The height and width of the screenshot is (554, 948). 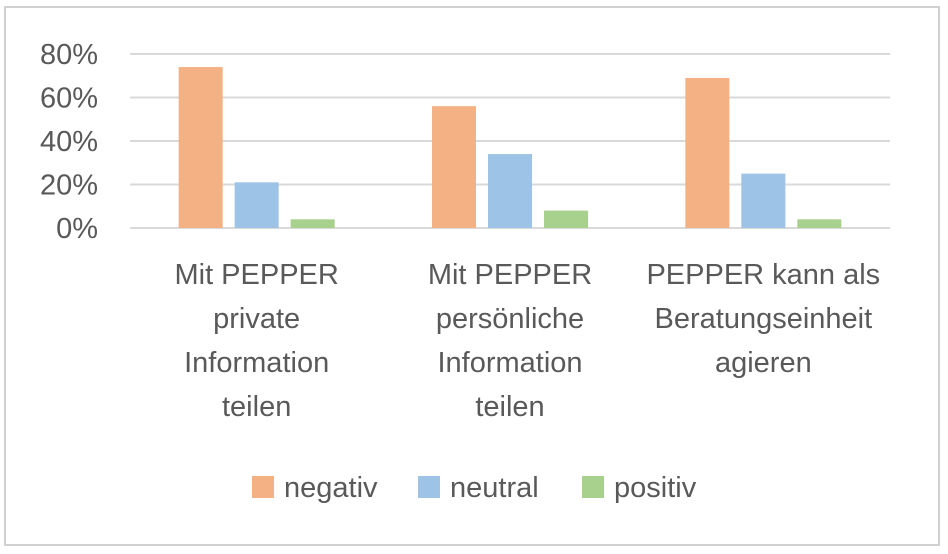 What do you see at coordinates (69, 99) in the screenshot?
I see `y-tick-label: 60%` at bounding box center [69, 99].